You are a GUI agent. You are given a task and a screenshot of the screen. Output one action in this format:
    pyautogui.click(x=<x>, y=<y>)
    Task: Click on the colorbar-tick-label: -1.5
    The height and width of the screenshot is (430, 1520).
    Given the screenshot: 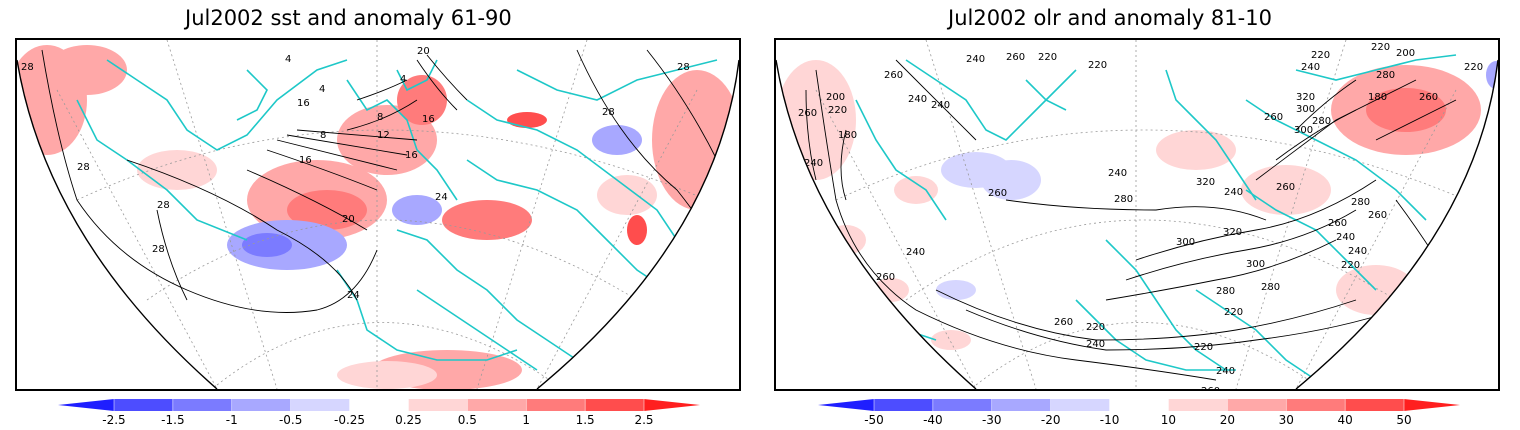 What is the action you would take?
    pyautogui.click(x=172, y=420)
    